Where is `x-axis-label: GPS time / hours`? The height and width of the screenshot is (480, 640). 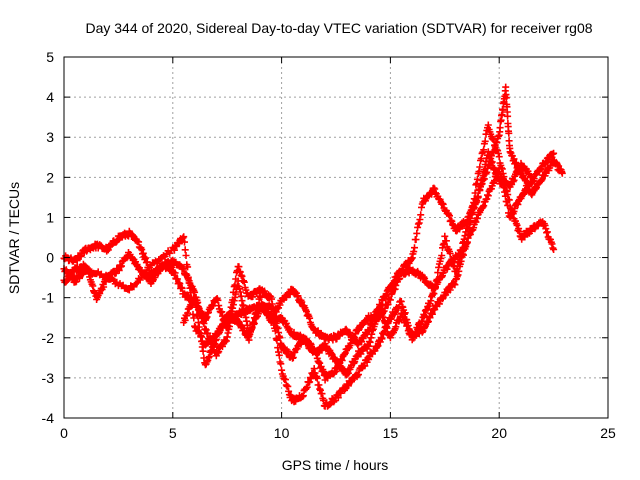
x-axis-label: GPS time / hours is located at coordinates (335, 465).